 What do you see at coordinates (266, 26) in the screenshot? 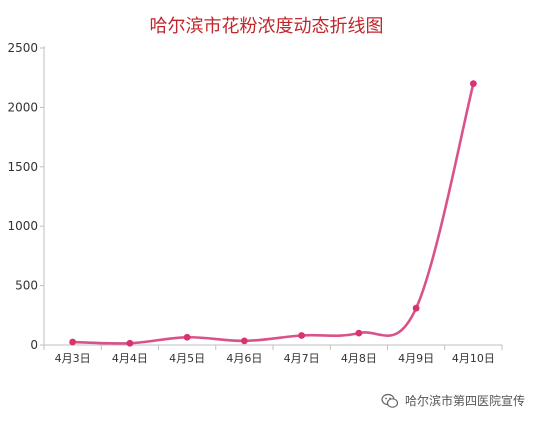
I see `chart-title: 哈尔滨市花粉浓度动态折线图` at bounding box center [266, 26].